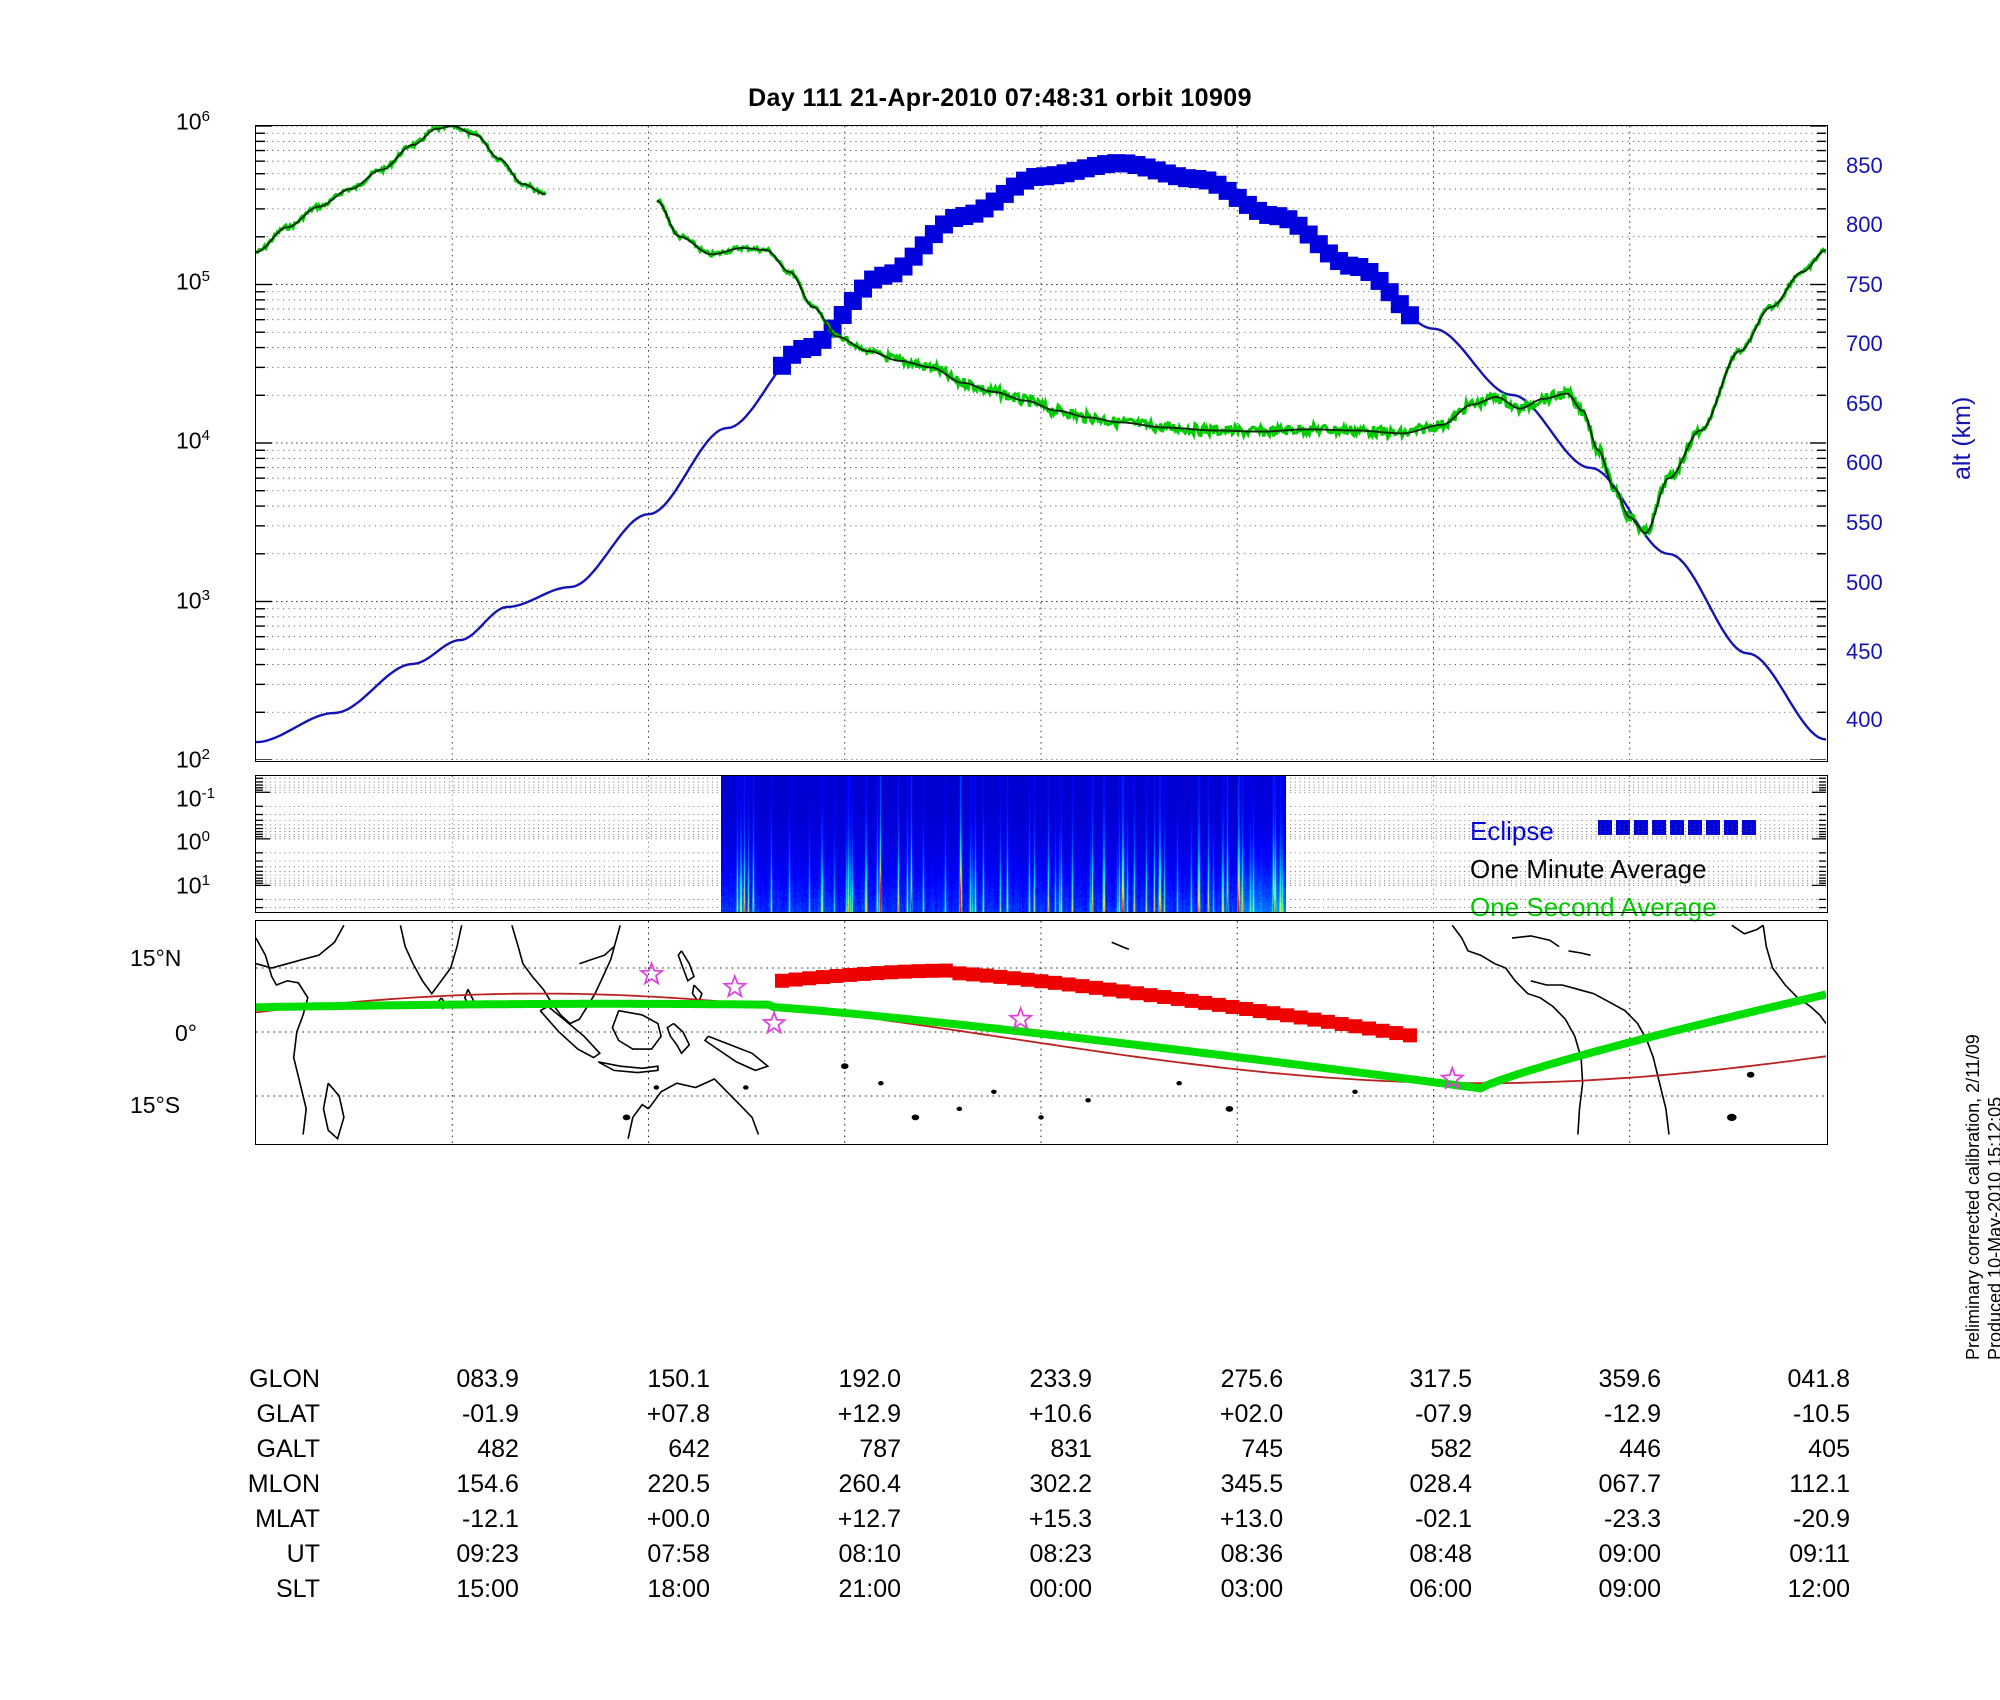 The image size is (2000, 1700). I want to click on wavelength-spectrogram-panel, so click(1041, 844).